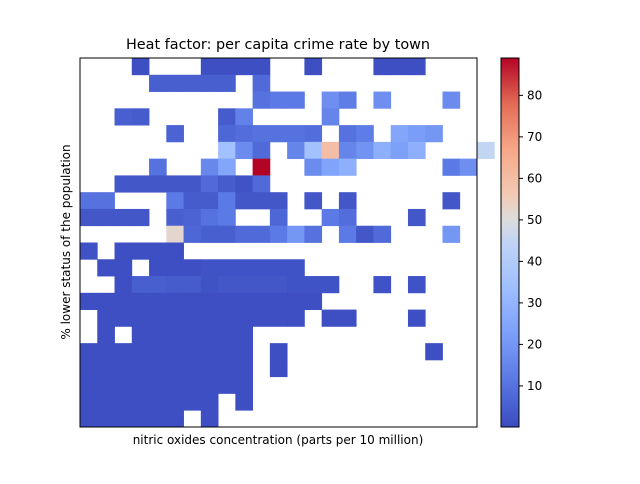  Describe the element at coordinates (534, 386) in the screenshot. I see `colorbar-tick-label: 10` at that location.